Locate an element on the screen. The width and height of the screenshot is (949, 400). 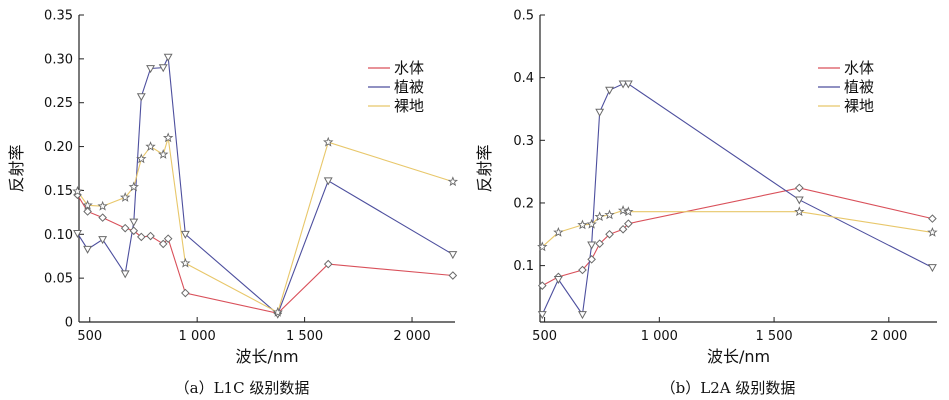
y-tick-label: 0.20 is located at coordinates (58, 147).